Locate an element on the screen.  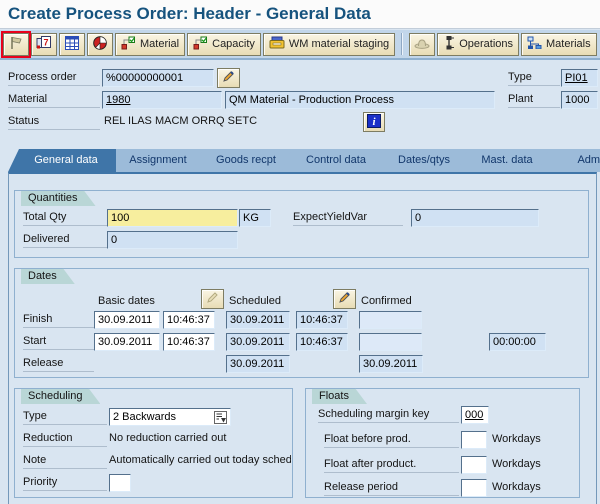
status-info-button: i is located at coordinates (374, 122).